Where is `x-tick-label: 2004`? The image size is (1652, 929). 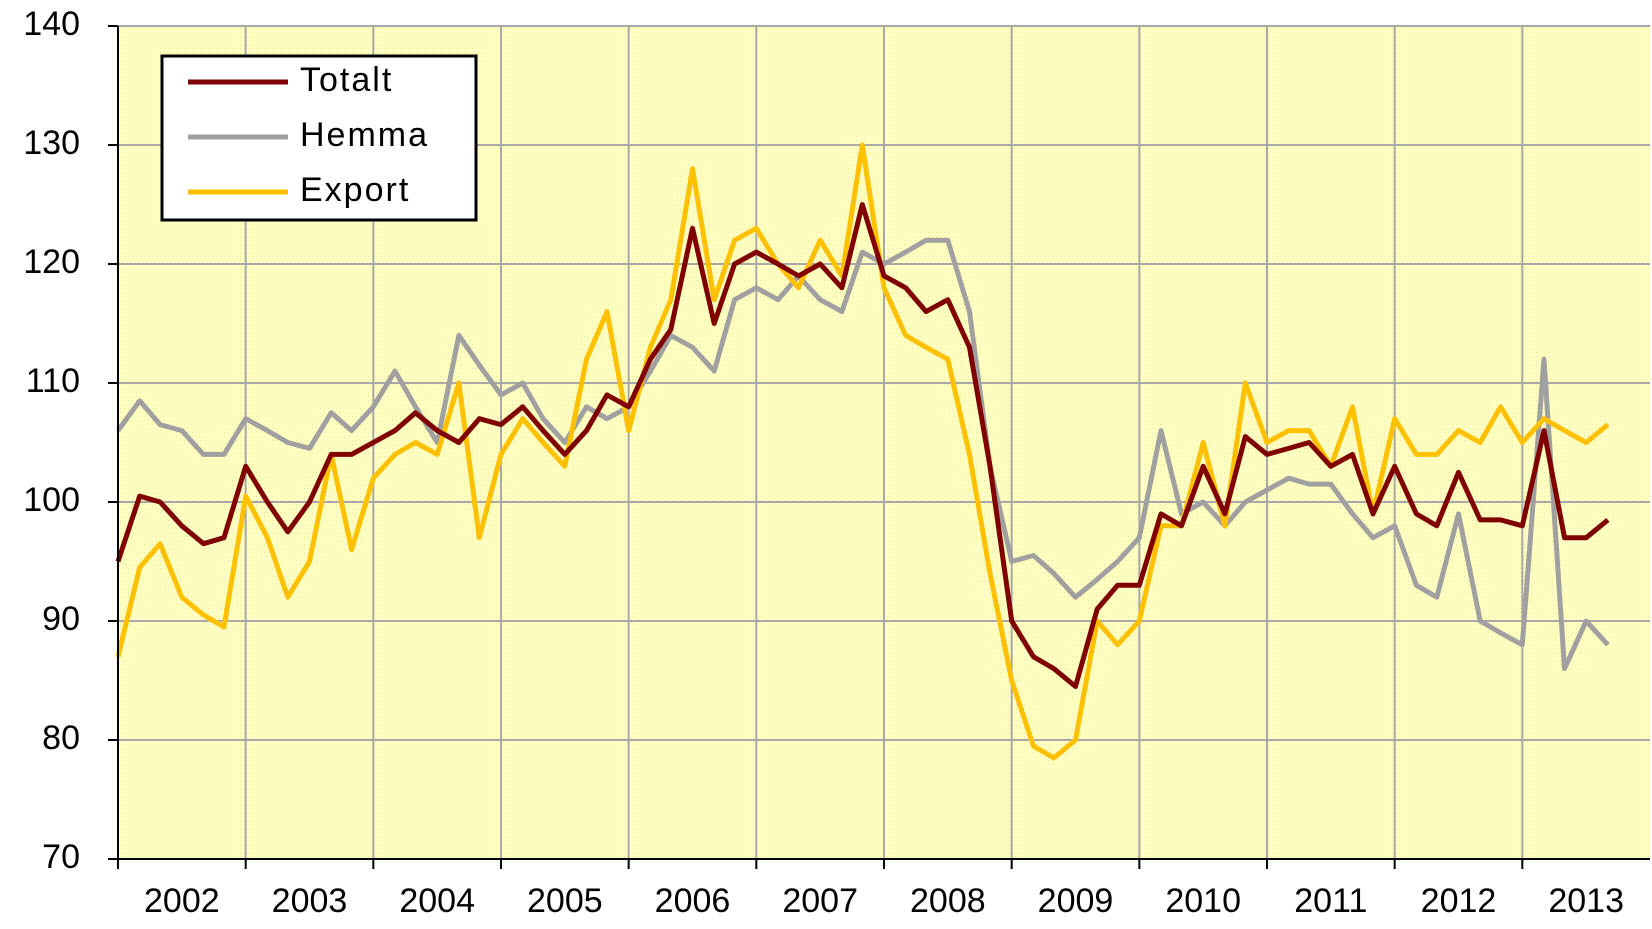
x-tick-label: 2004 is located at coordinates (437, 901).